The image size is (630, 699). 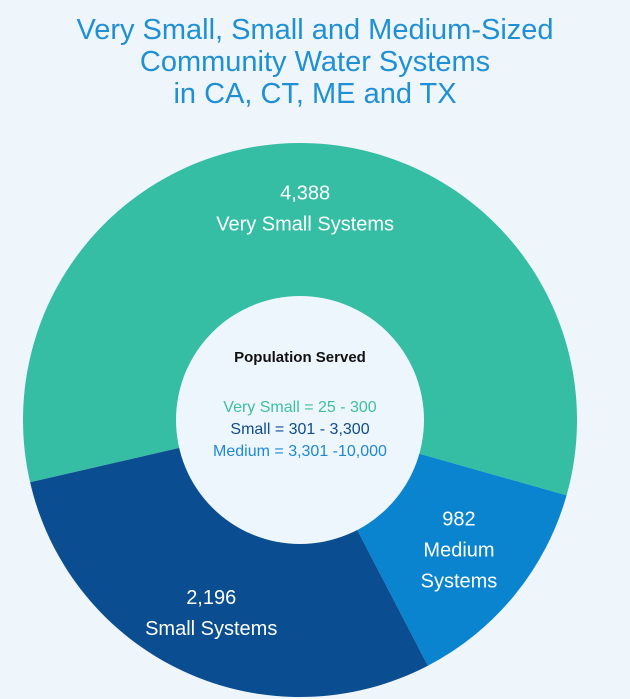 What do you see at coordinates (458, 519) in the screenshot?
I see `slice-label-medium-1: 982` at bounding box center [458, 519].